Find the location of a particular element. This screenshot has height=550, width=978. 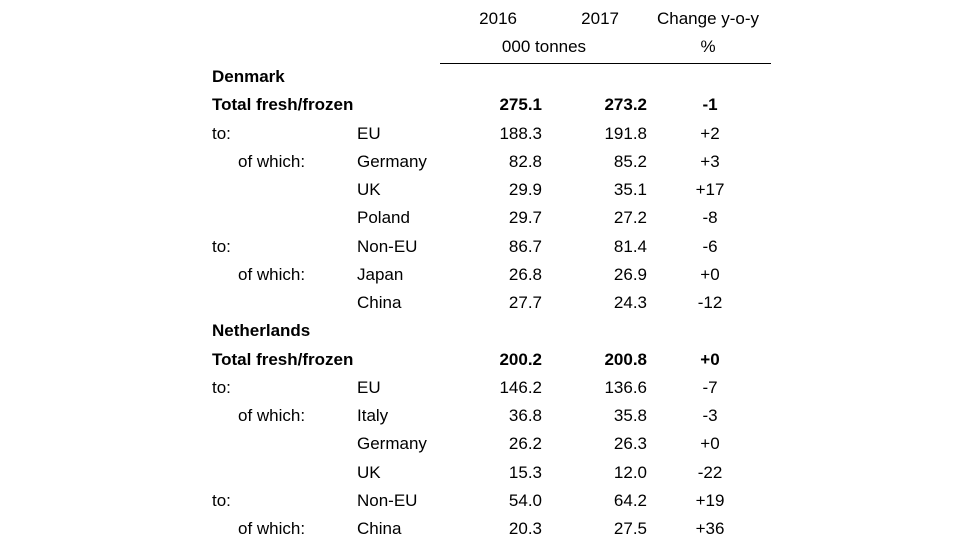

country-heading: Denmark is located at coordinates (489, 77).